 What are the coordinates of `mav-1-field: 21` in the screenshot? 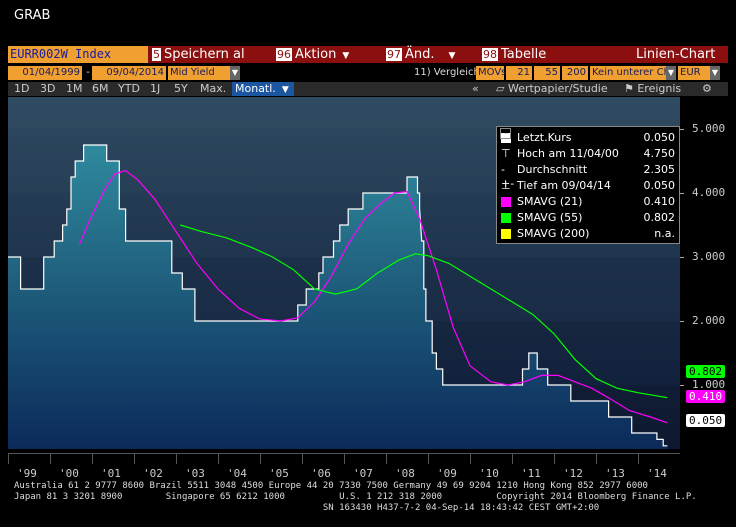 It's located at (519, 73).